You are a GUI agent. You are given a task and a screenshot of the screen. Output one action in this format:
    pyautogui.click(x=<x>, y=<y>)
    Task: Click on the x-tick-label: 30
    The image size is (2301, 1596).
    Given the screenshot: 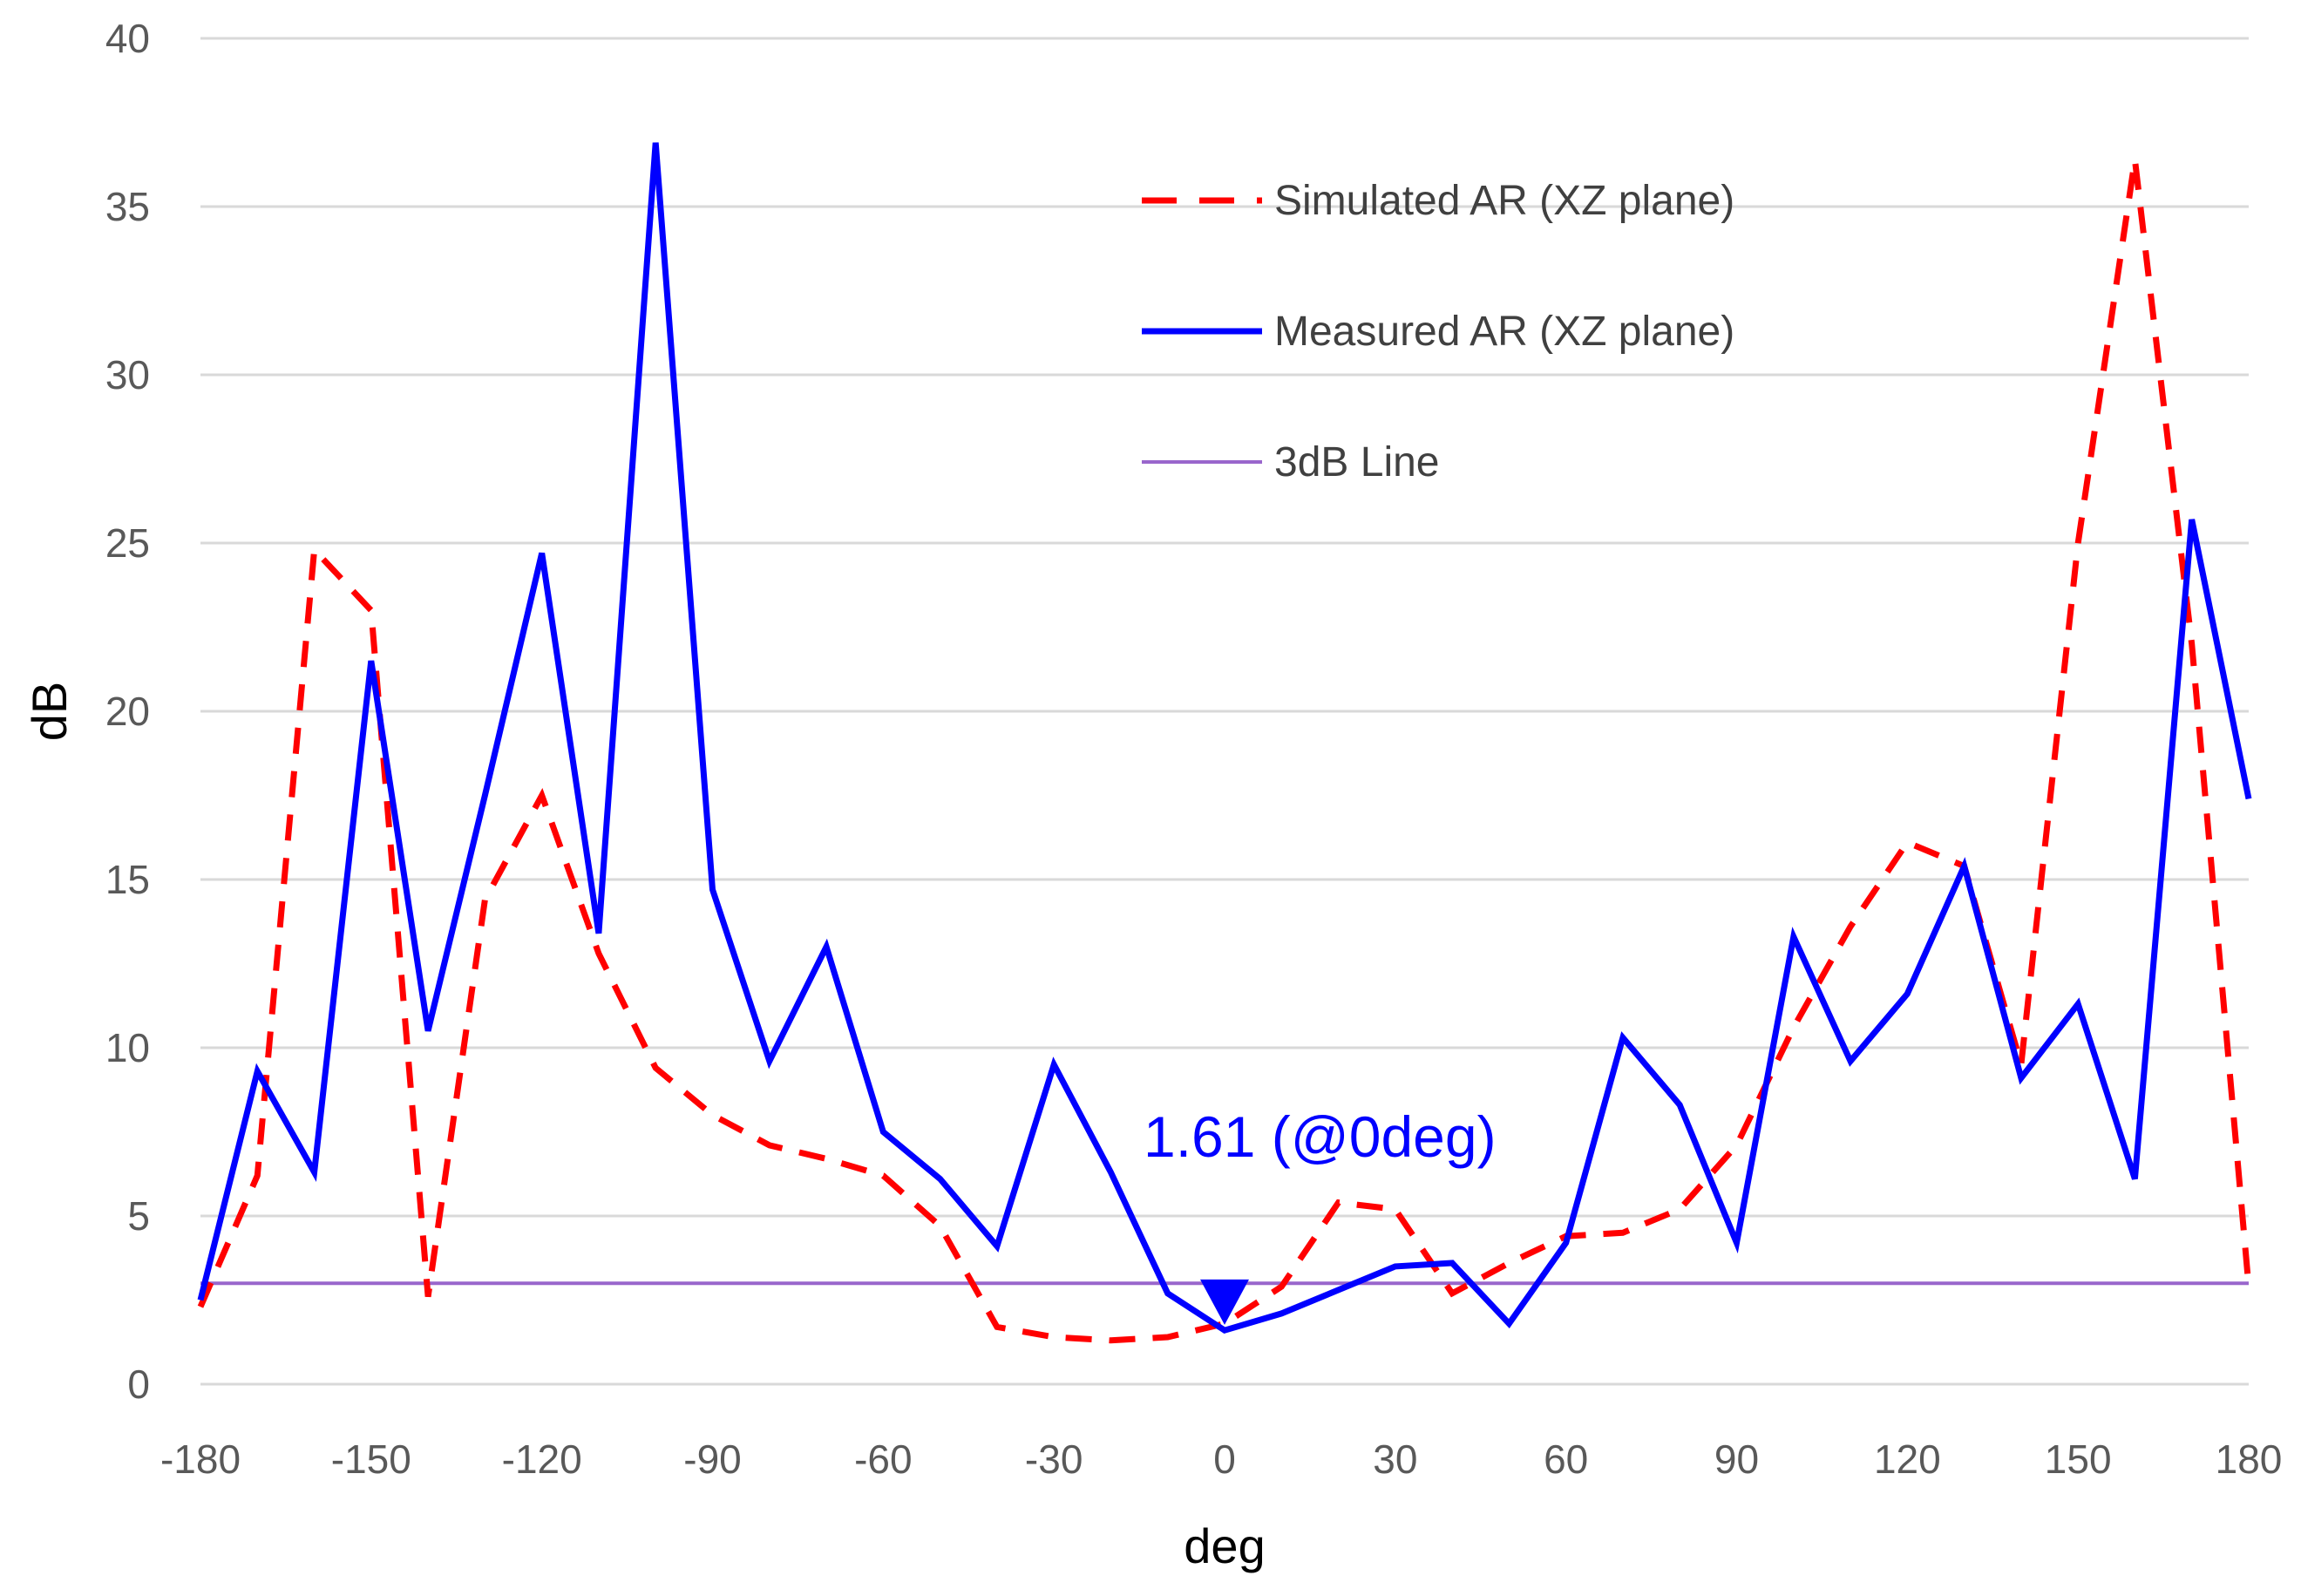 What is the action you would take?
    pyautogui.click(x=1395, y=1459)
    